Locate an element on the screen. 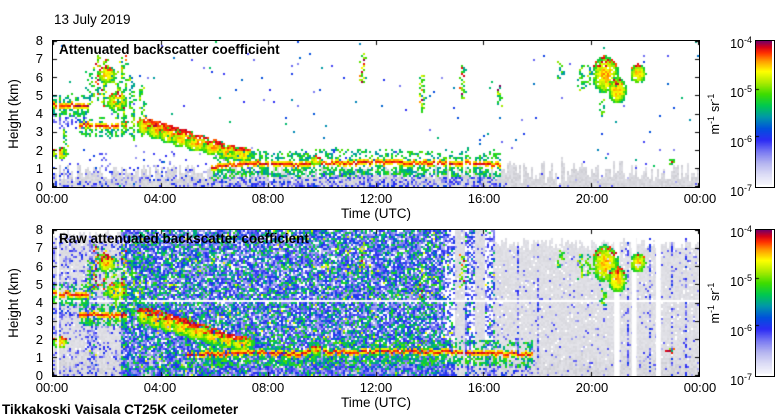  x-axis-labels-bottom: 00:00 04:00 08:00 12:00 16:00 20:00 00:00 is located at coordinates (376, 387).